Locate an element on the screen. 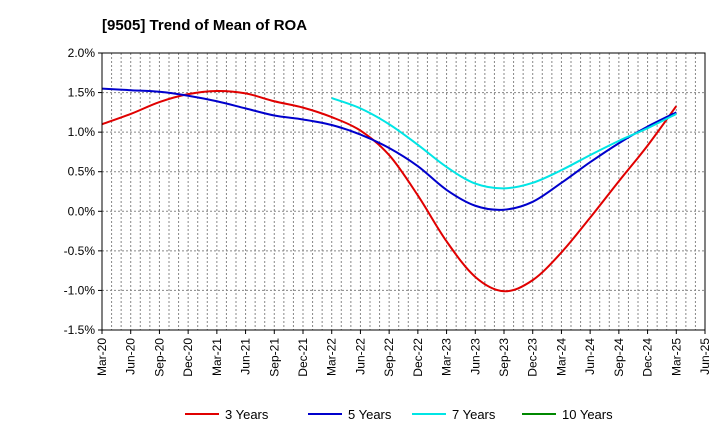 The height and width of the screenshot is (440, 720). x-tick-label: Dec-24 is located at coordinates (648, 357).